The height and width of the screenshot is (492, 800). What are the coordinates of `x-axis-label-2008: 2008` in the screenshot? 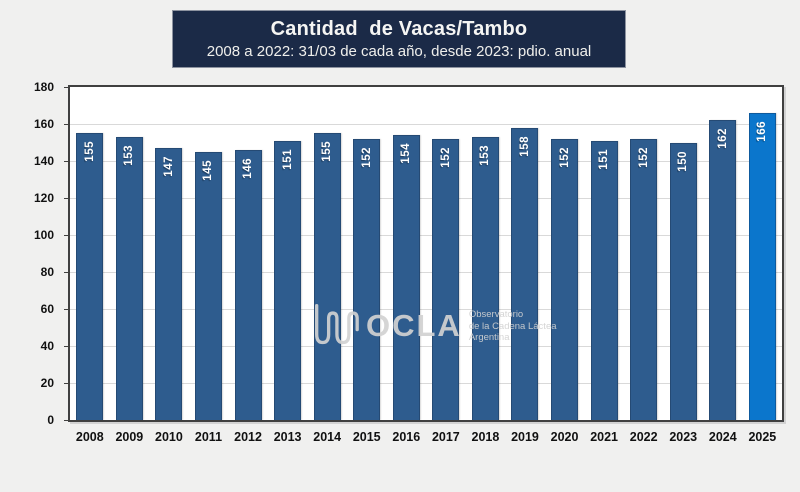 It's located at (89, 437).